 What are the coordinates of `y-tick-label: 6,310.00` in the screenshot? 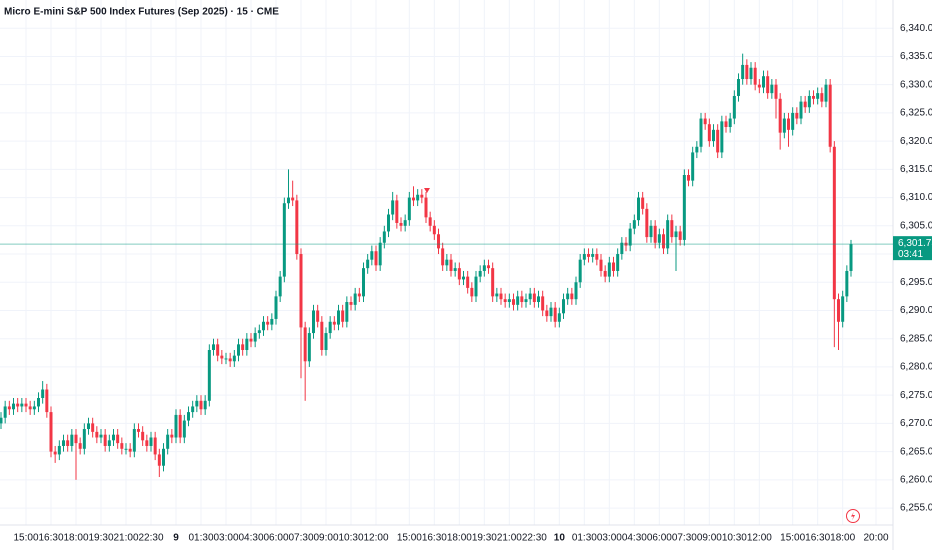 It's located at (916, 197).